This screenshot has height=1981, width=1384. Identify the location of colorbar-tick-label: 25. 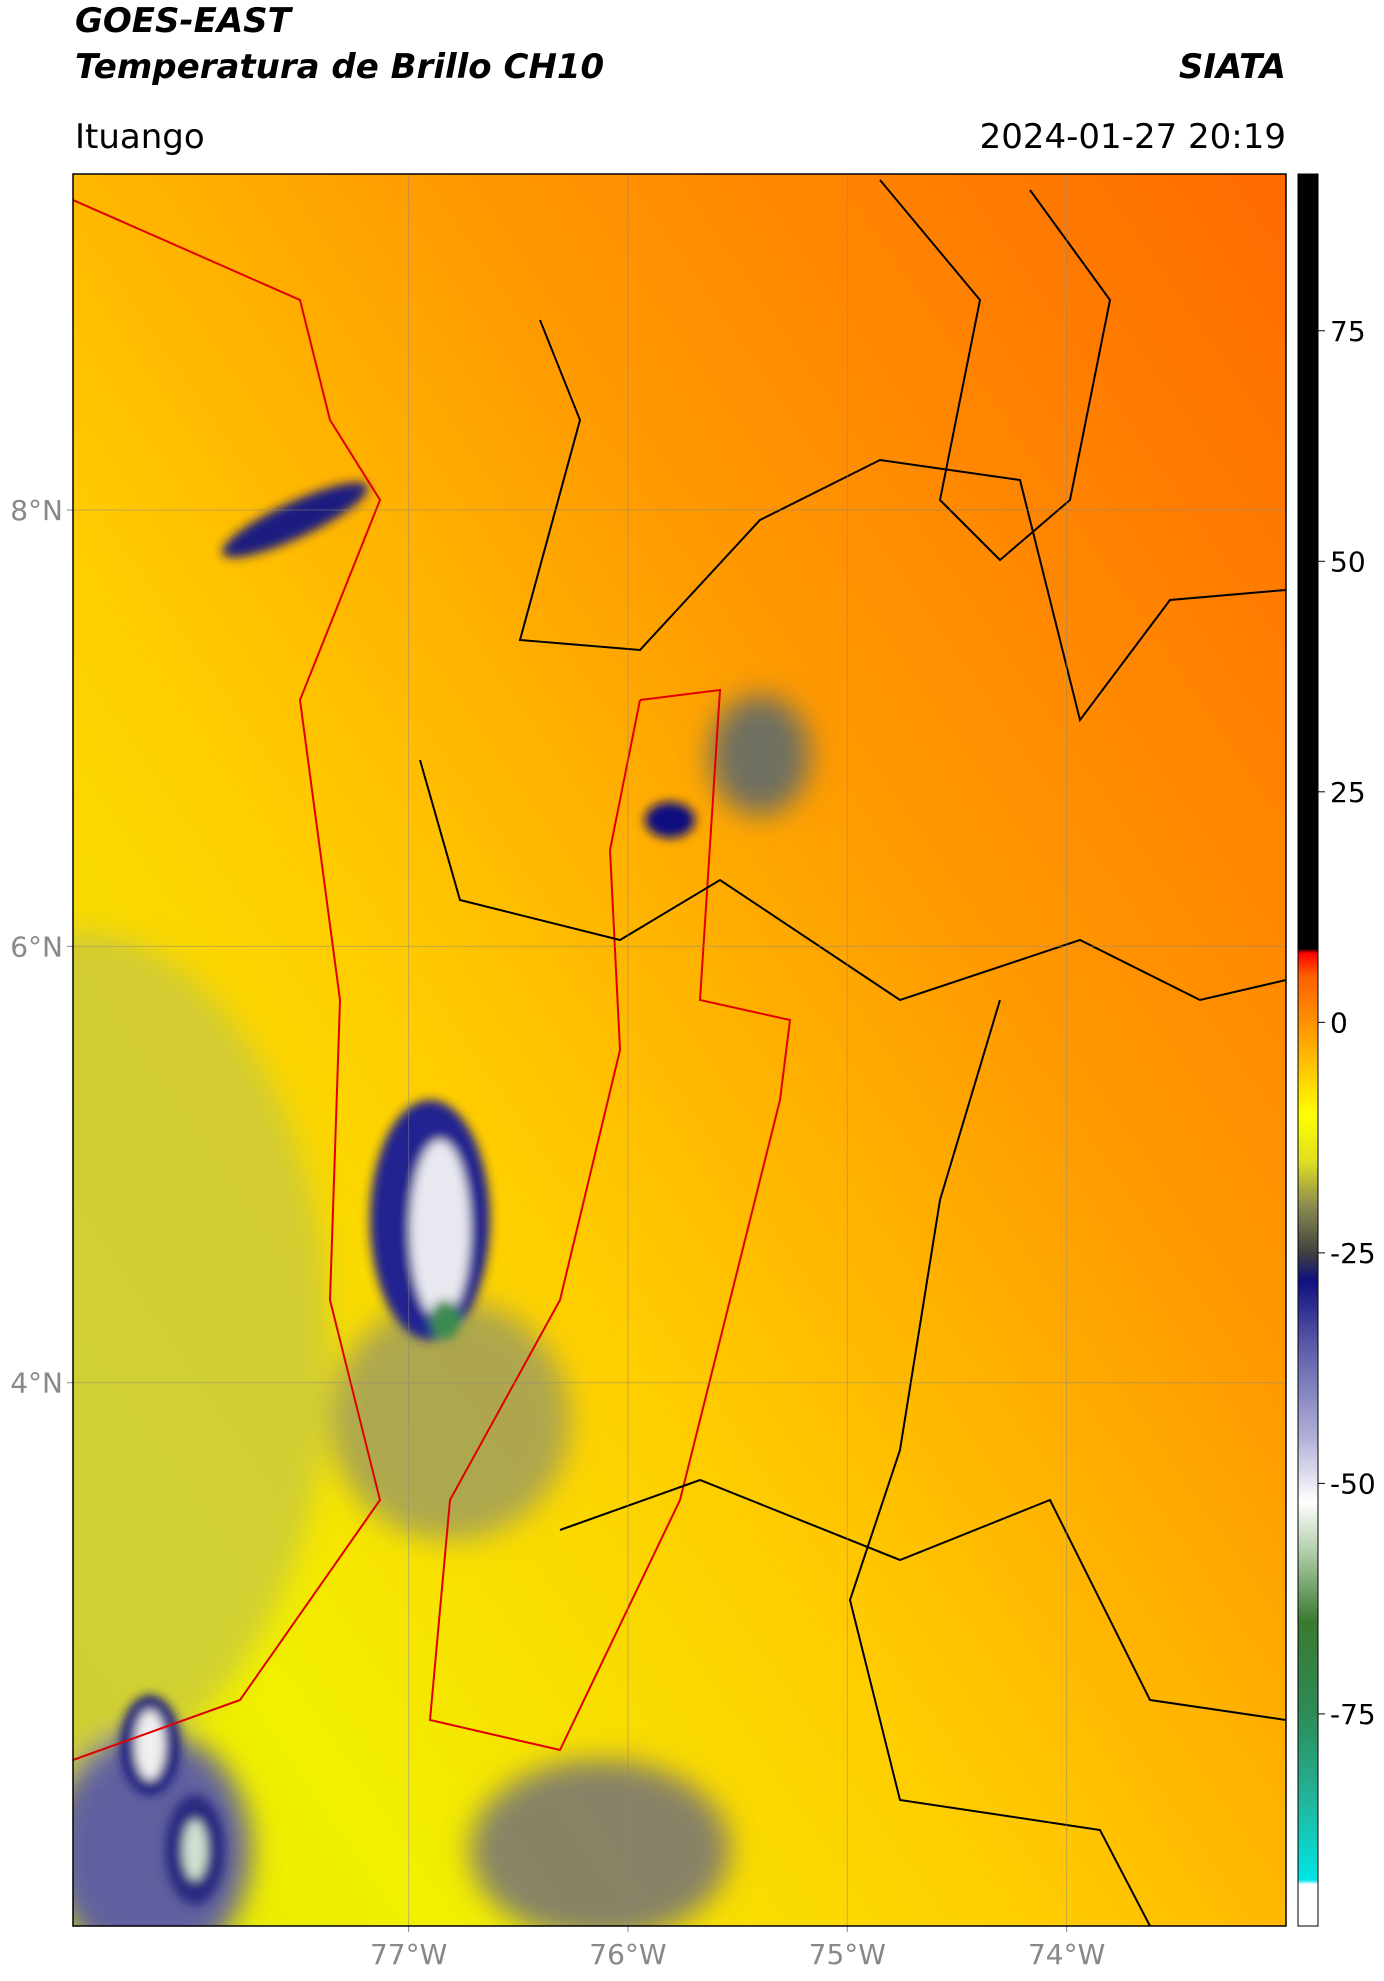
(1348, 792).